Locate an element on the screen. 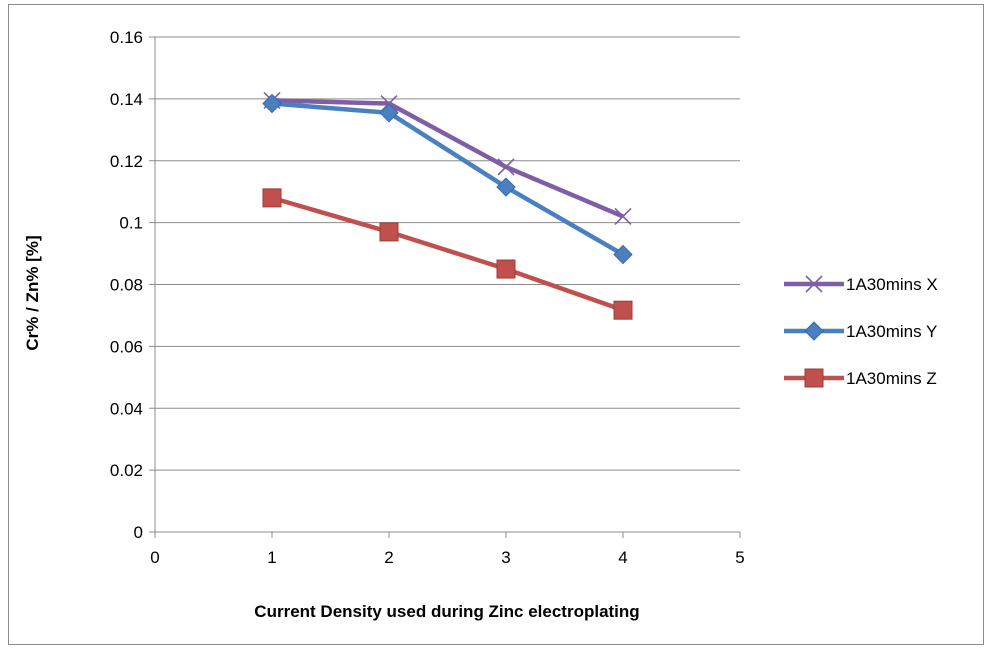  series-1a30mins-x is located at coordinates (447, 158).